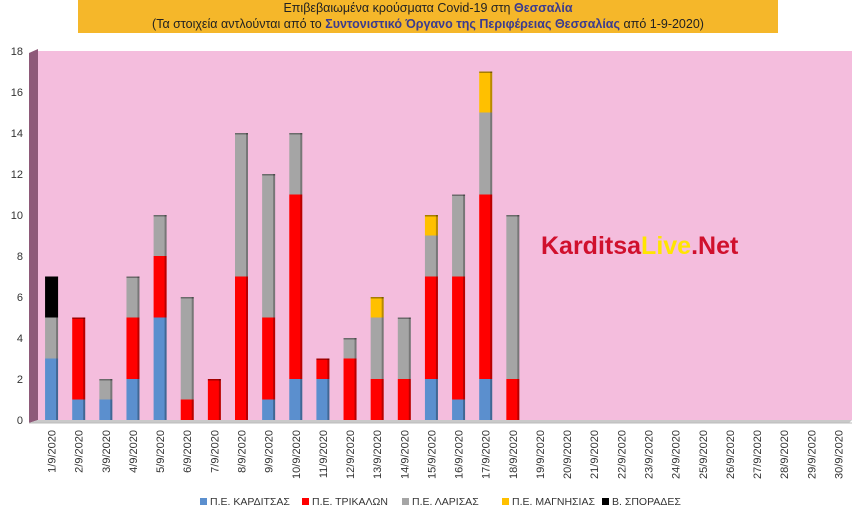 Image resolution: width=855 pixels, height=513 pixels. What do you see at coordinates (134, 451) in the screenshot?
I see `x-tick-label: 4/9/2020` at bounding box center [134, 451].